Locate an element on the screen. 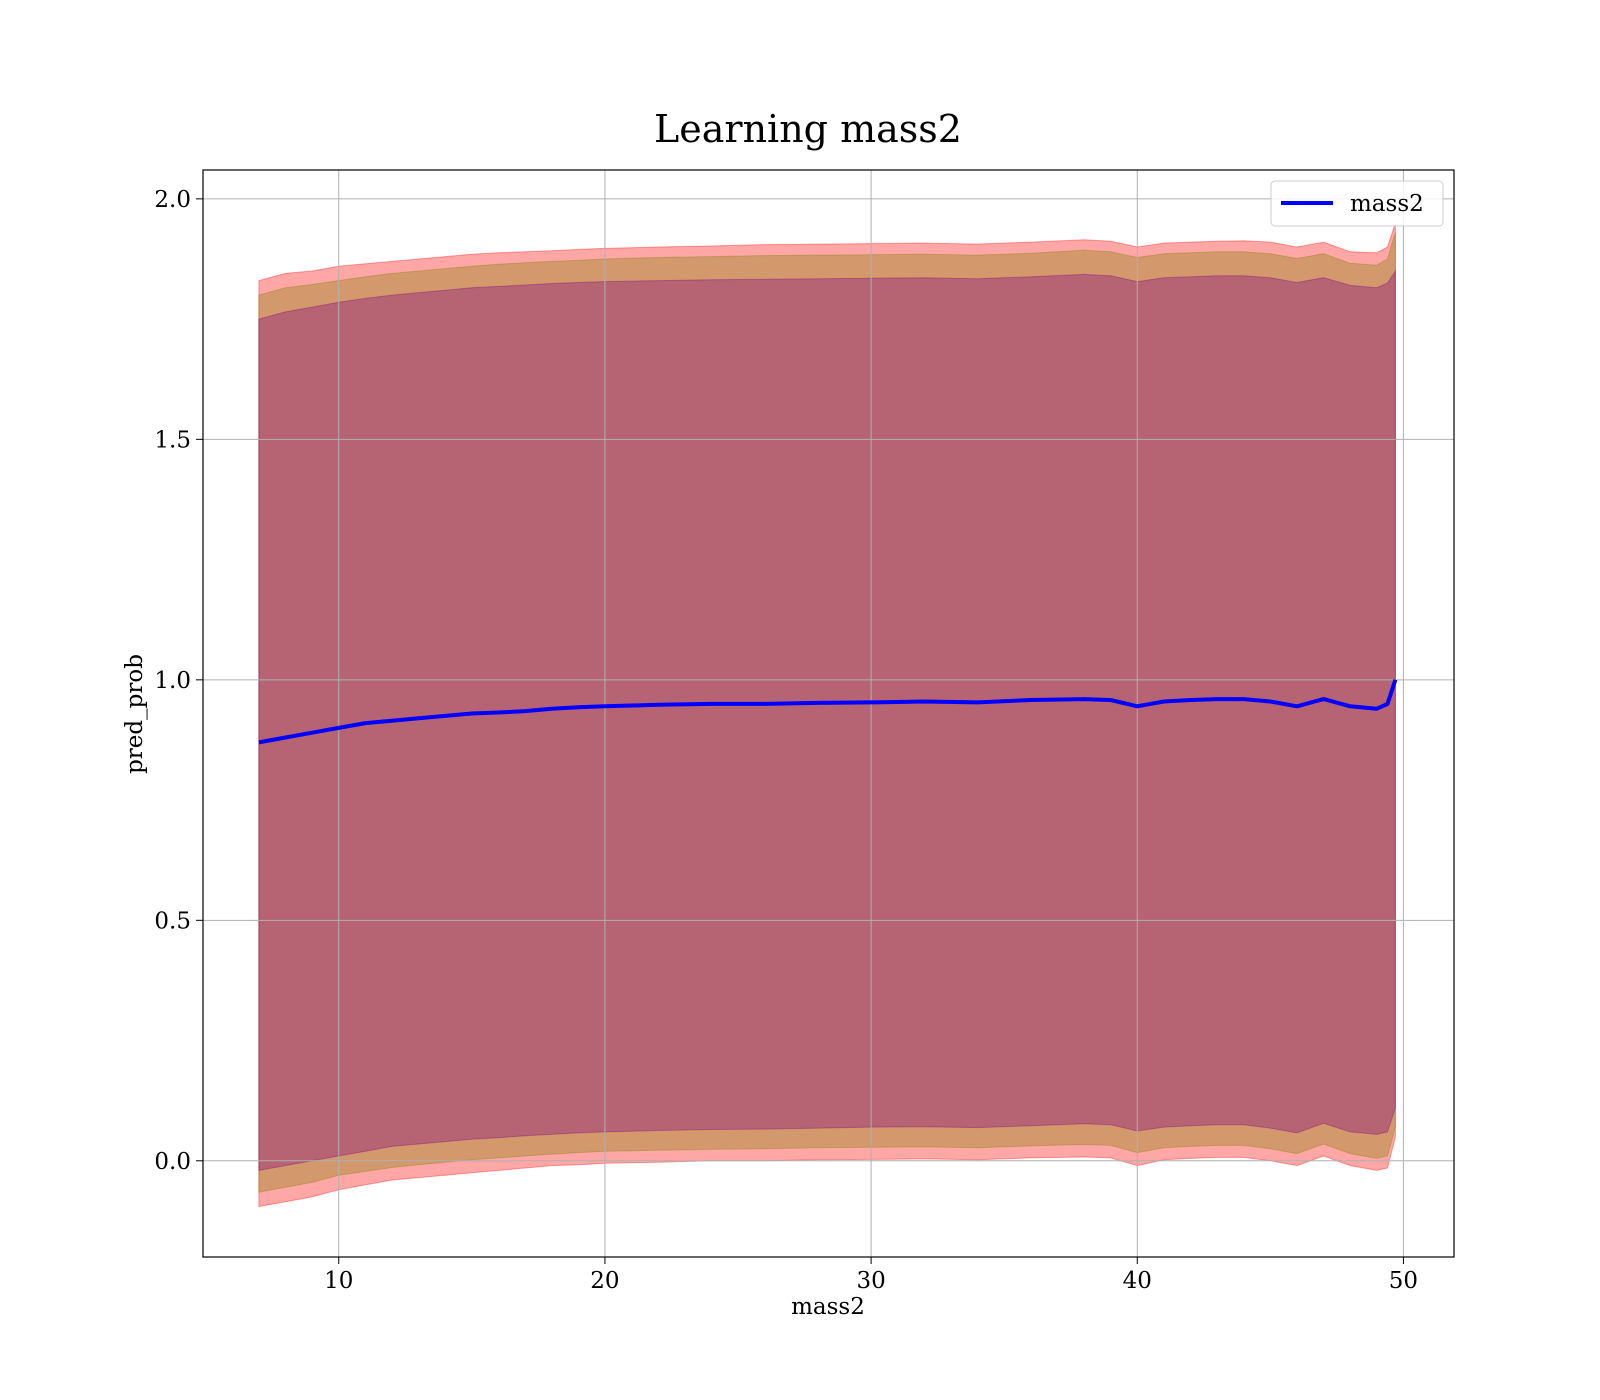 The width and height of the screenshot is (1600, 1400). y-tick-label: 0.5 is located at coordinates (172, 921).